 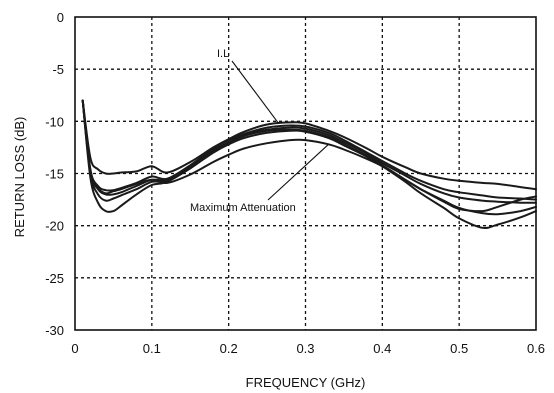 What do you see at coordinates (243, 208) in the screenshot?
I see `annotation-max-attenuation-label: Maximum Attenuation` at bounding box center [243, 208].